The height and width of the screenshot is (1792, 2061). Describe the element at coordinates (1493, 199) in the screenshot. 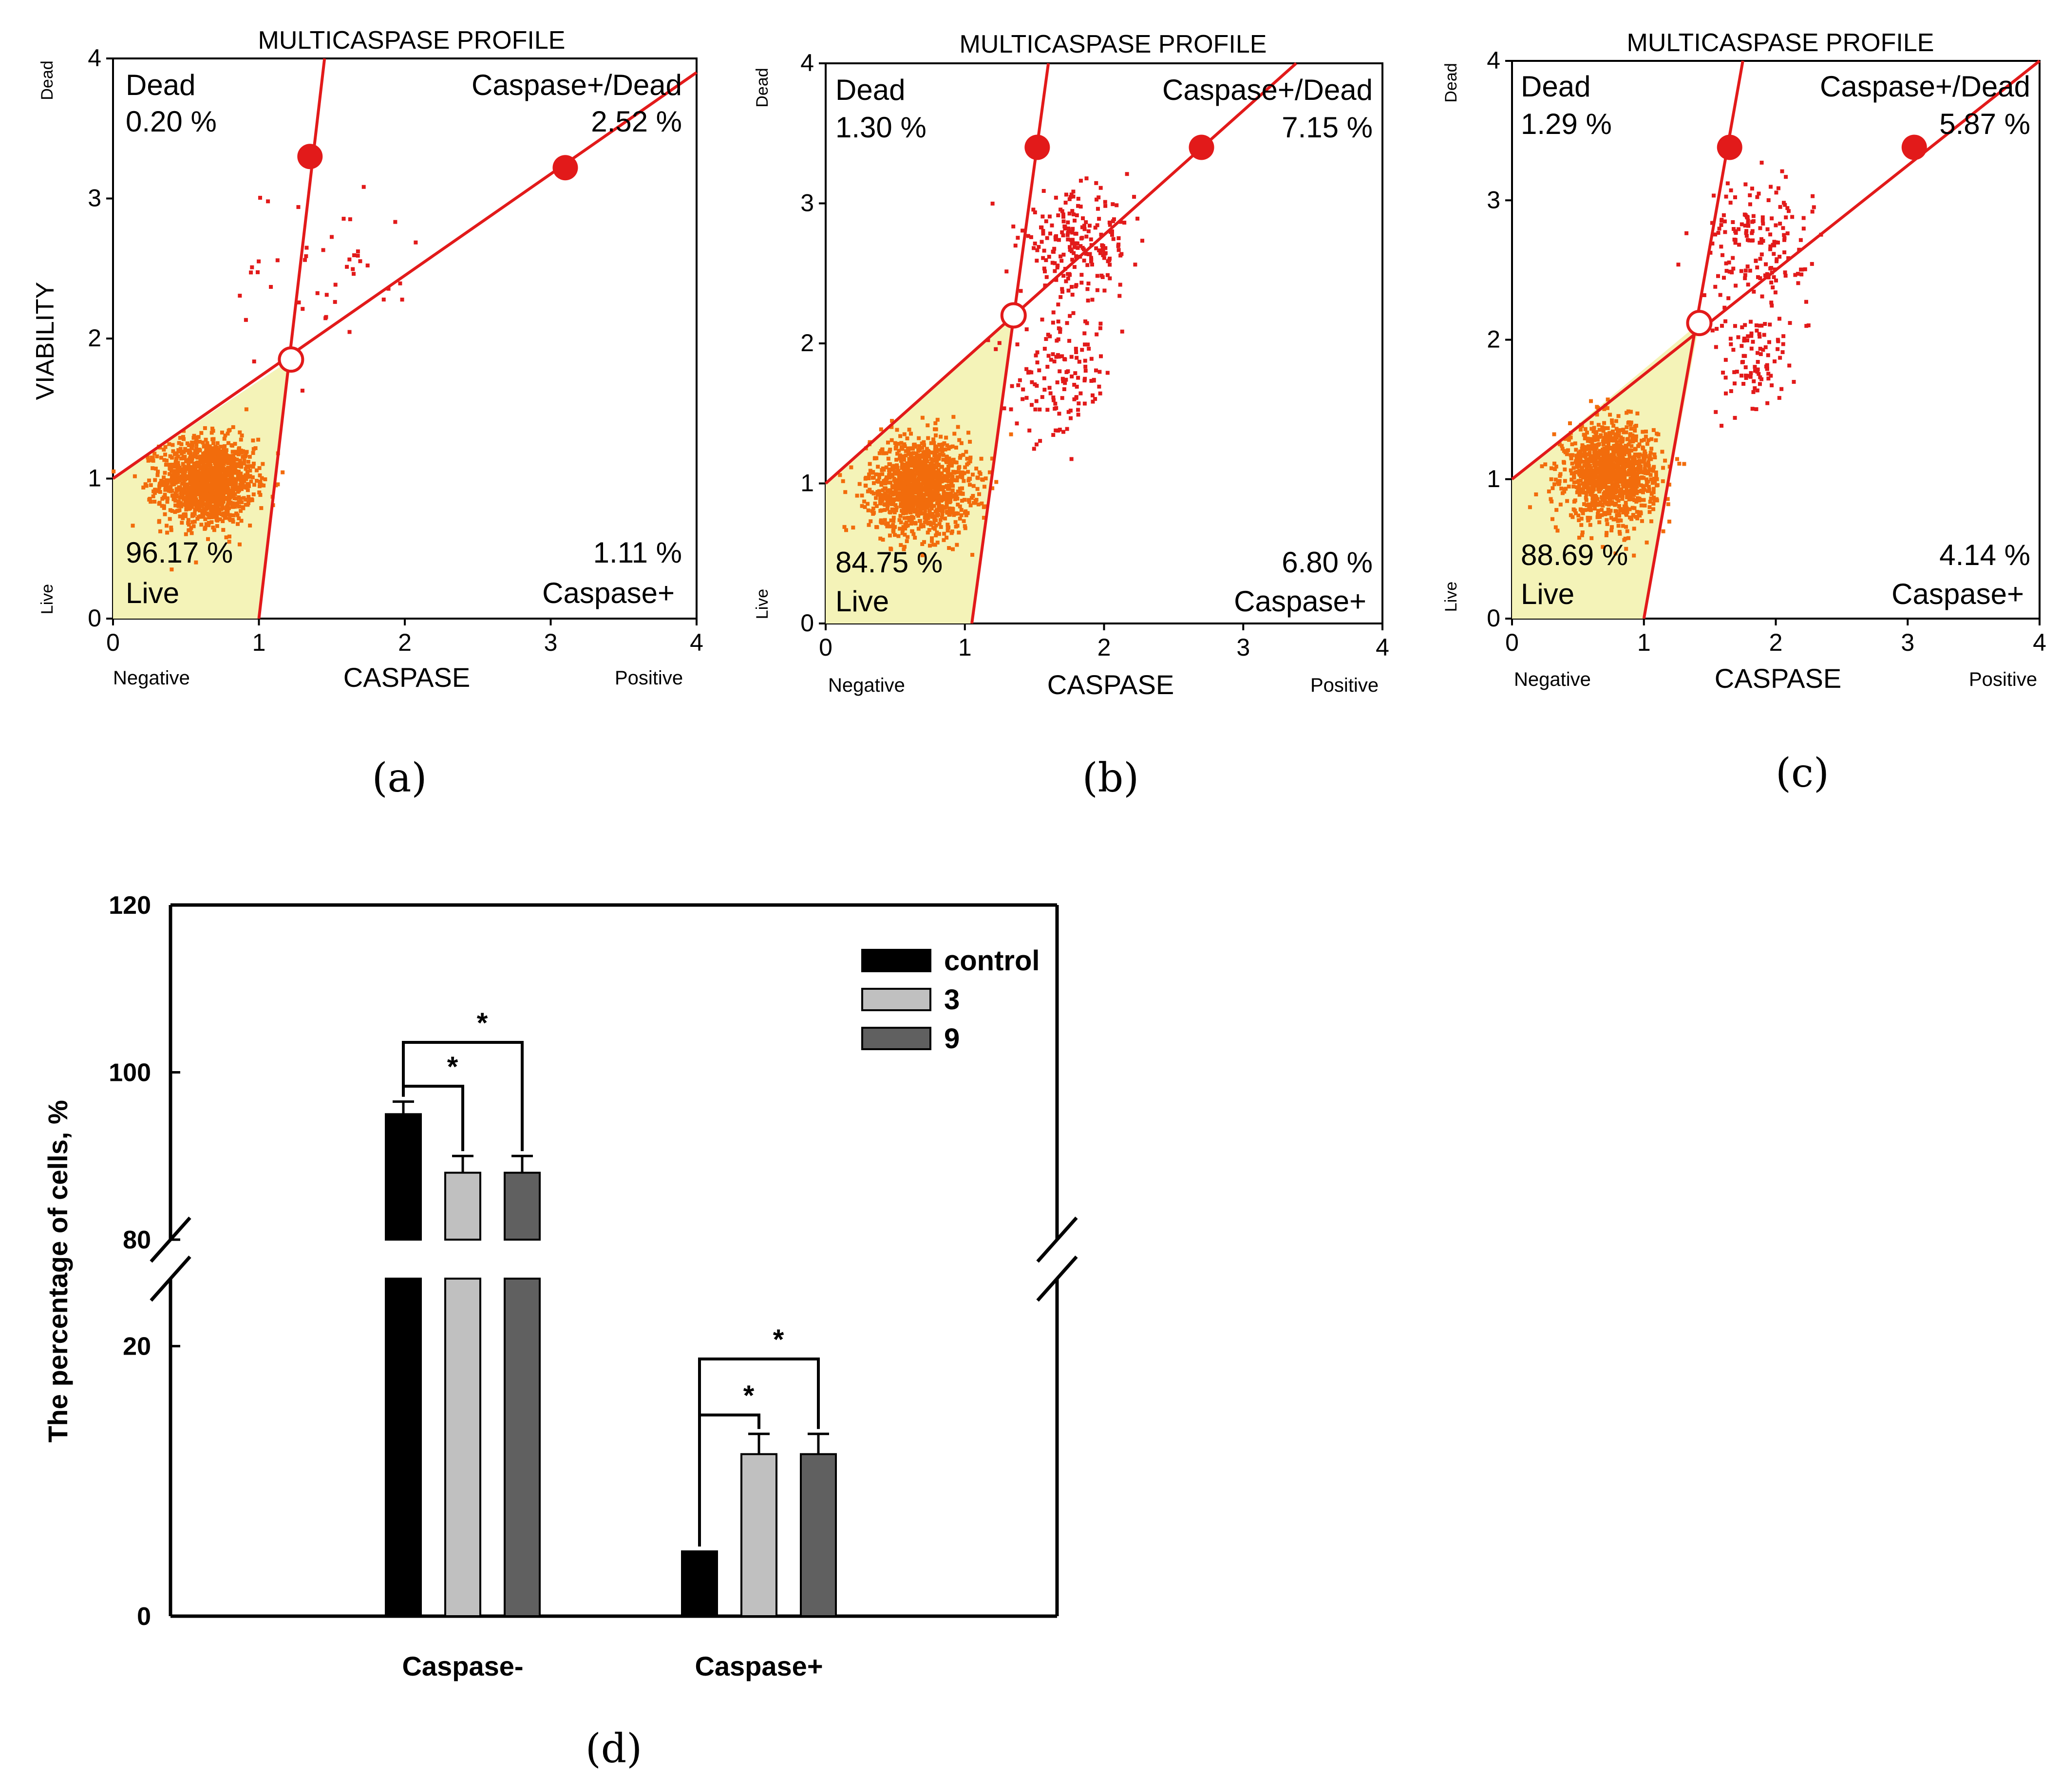

I see `y-tick-label: 3` at that location.